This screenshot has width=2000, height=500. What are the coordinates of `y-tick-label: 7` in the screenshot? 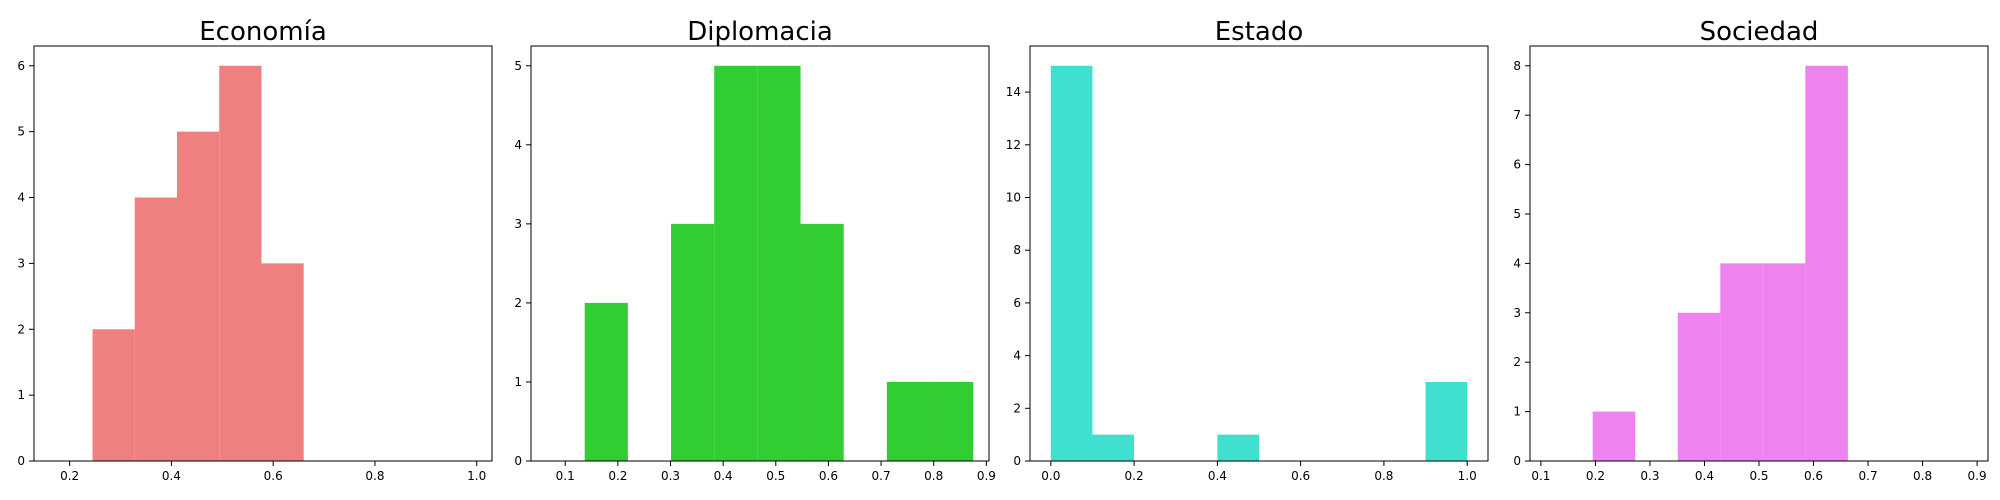 It's located at (1517, 115).